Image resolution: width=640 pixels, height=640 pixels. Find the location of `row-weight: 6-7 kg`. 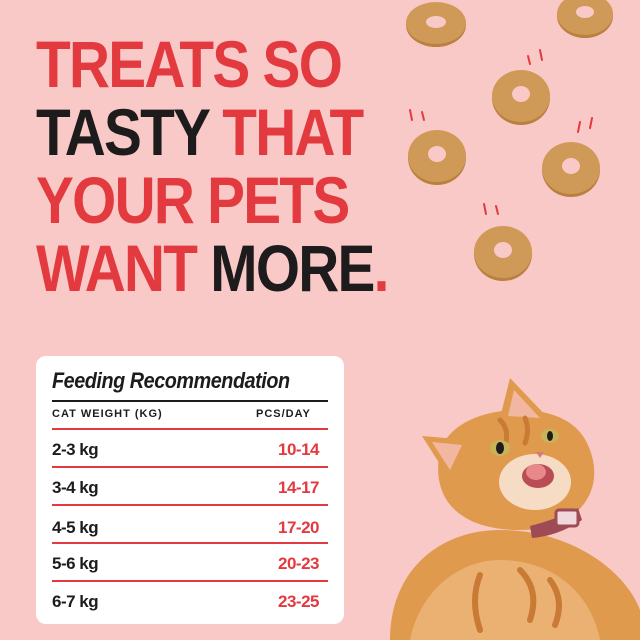

row-weight: 6-7 kg is located at coordinates (75, 601).